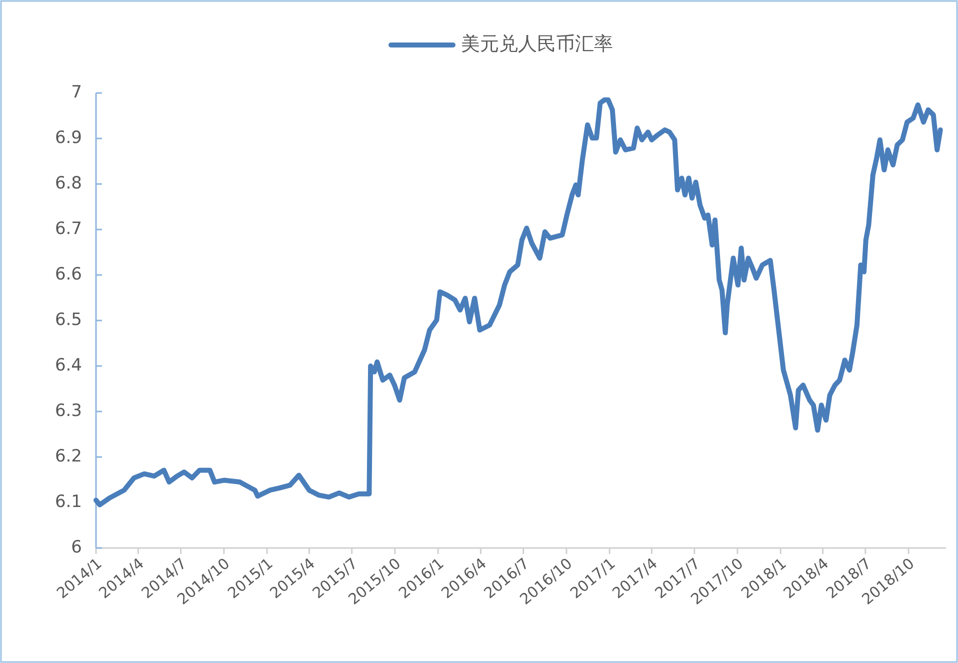 The image size is (958, 663). What do you see at coordinates (76, 548) in the screenshot?
I see `y-tick-label: 6` at bounding box center [76, 548].